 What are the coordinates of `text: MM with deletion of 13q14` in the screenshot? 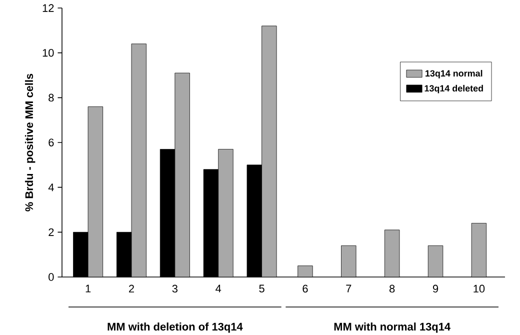 It's located at (175, 327).